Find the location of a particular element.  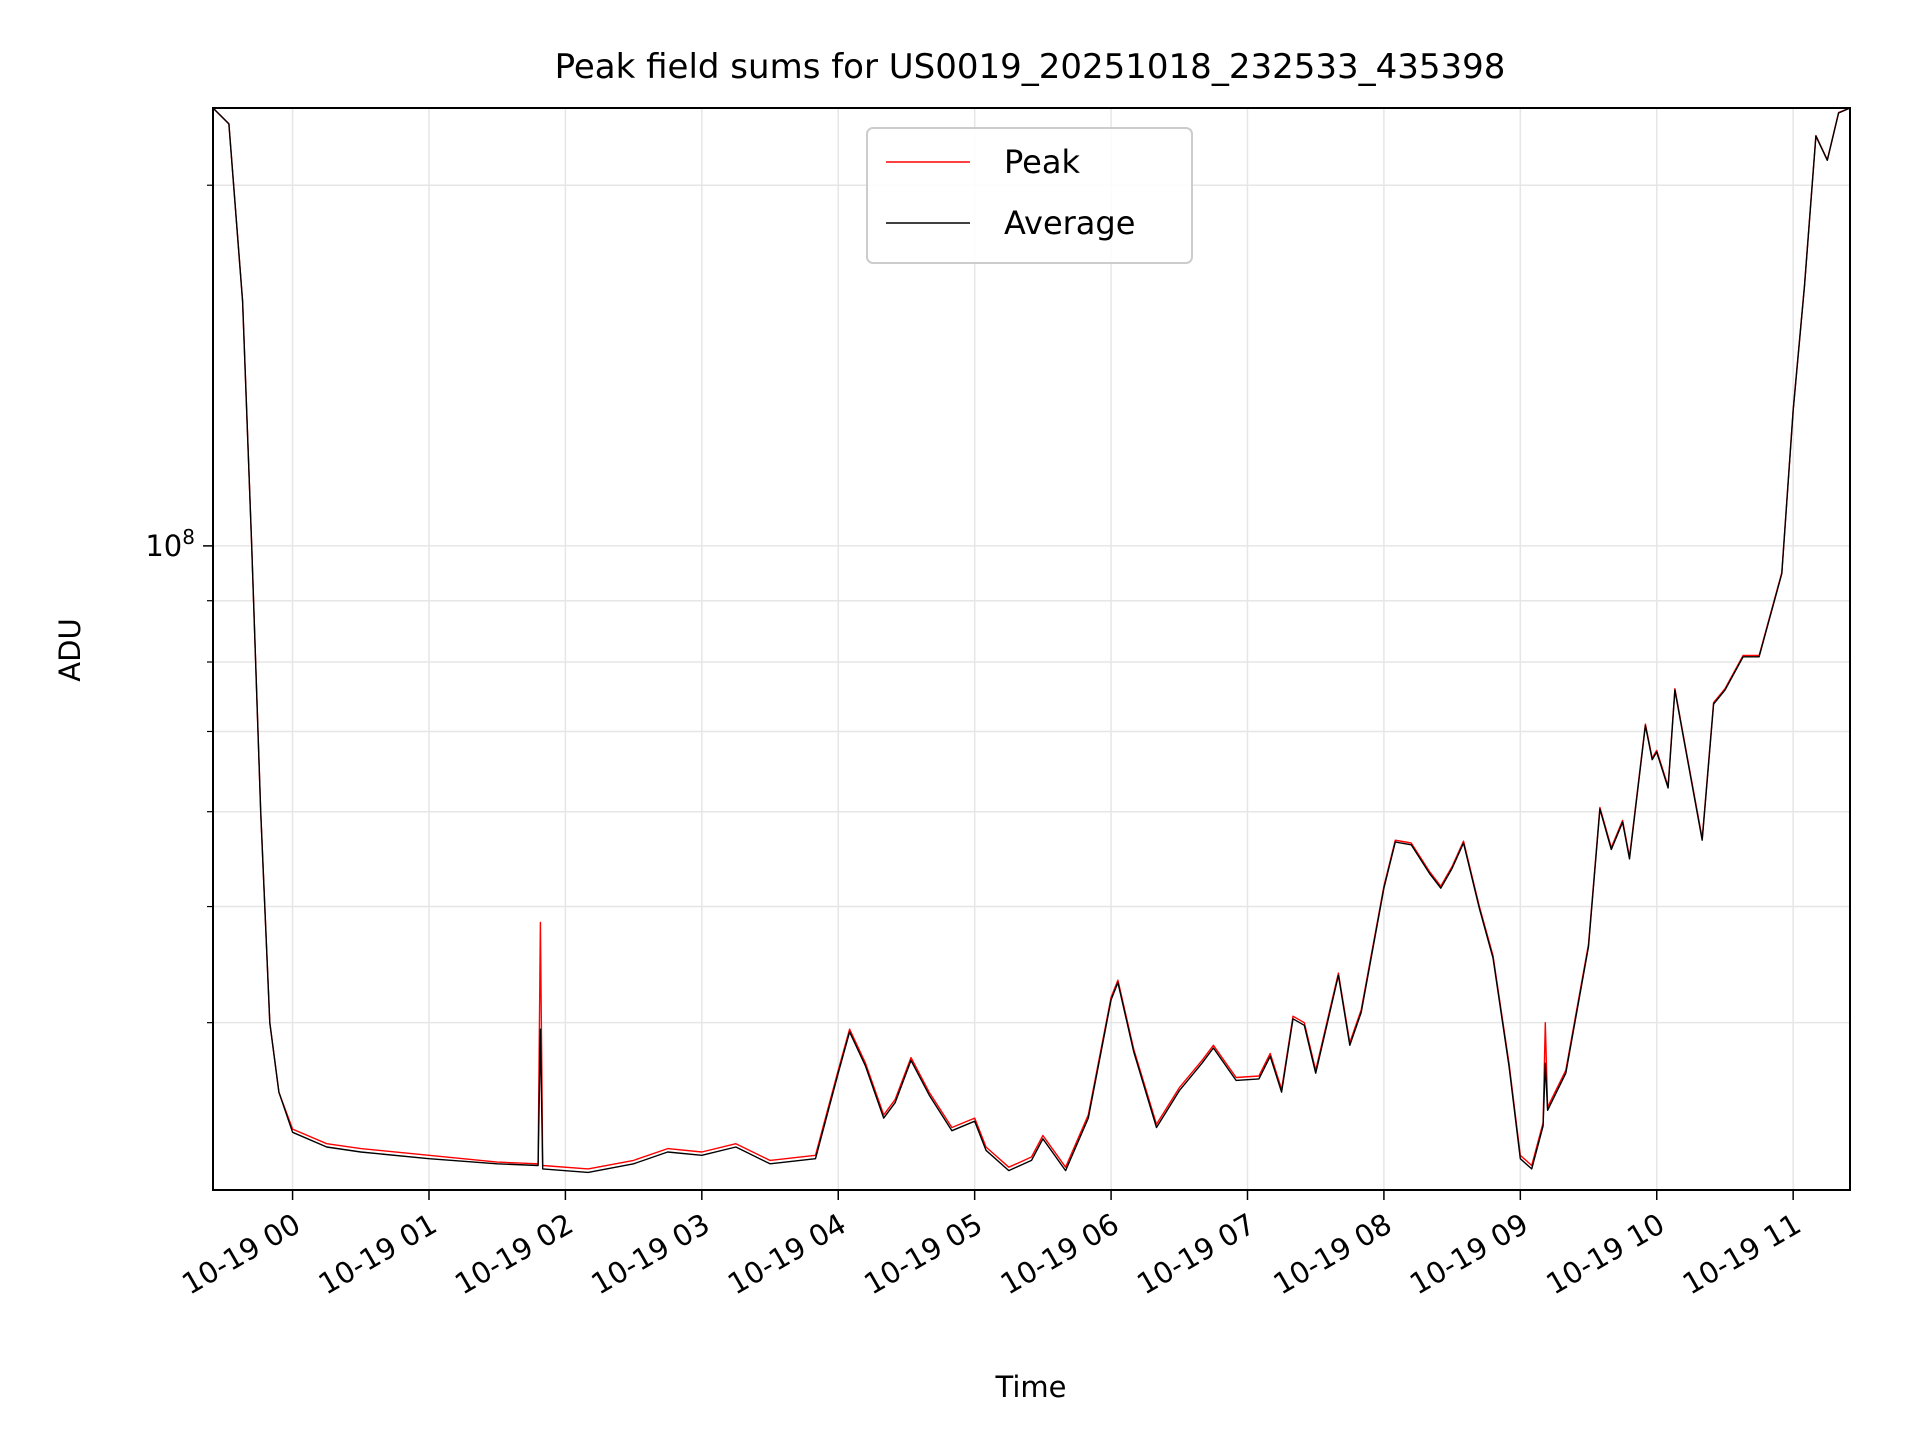

legend-label-average: Average is located at coordinates (1069, 223).